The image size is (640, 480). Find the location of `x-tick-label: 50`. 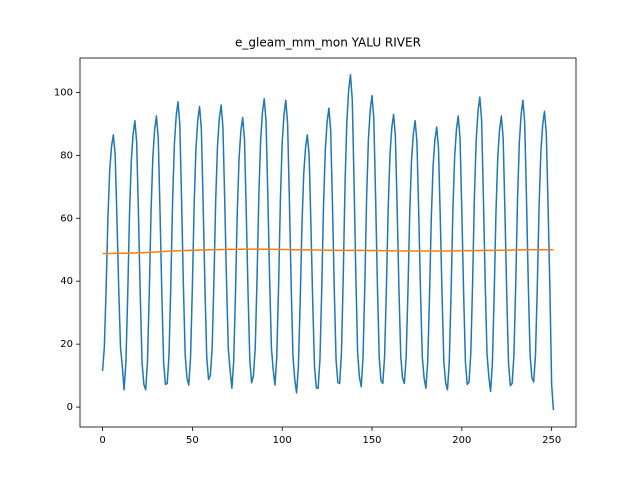

x-tick-label: 50 is located at coordinates (192, 440).